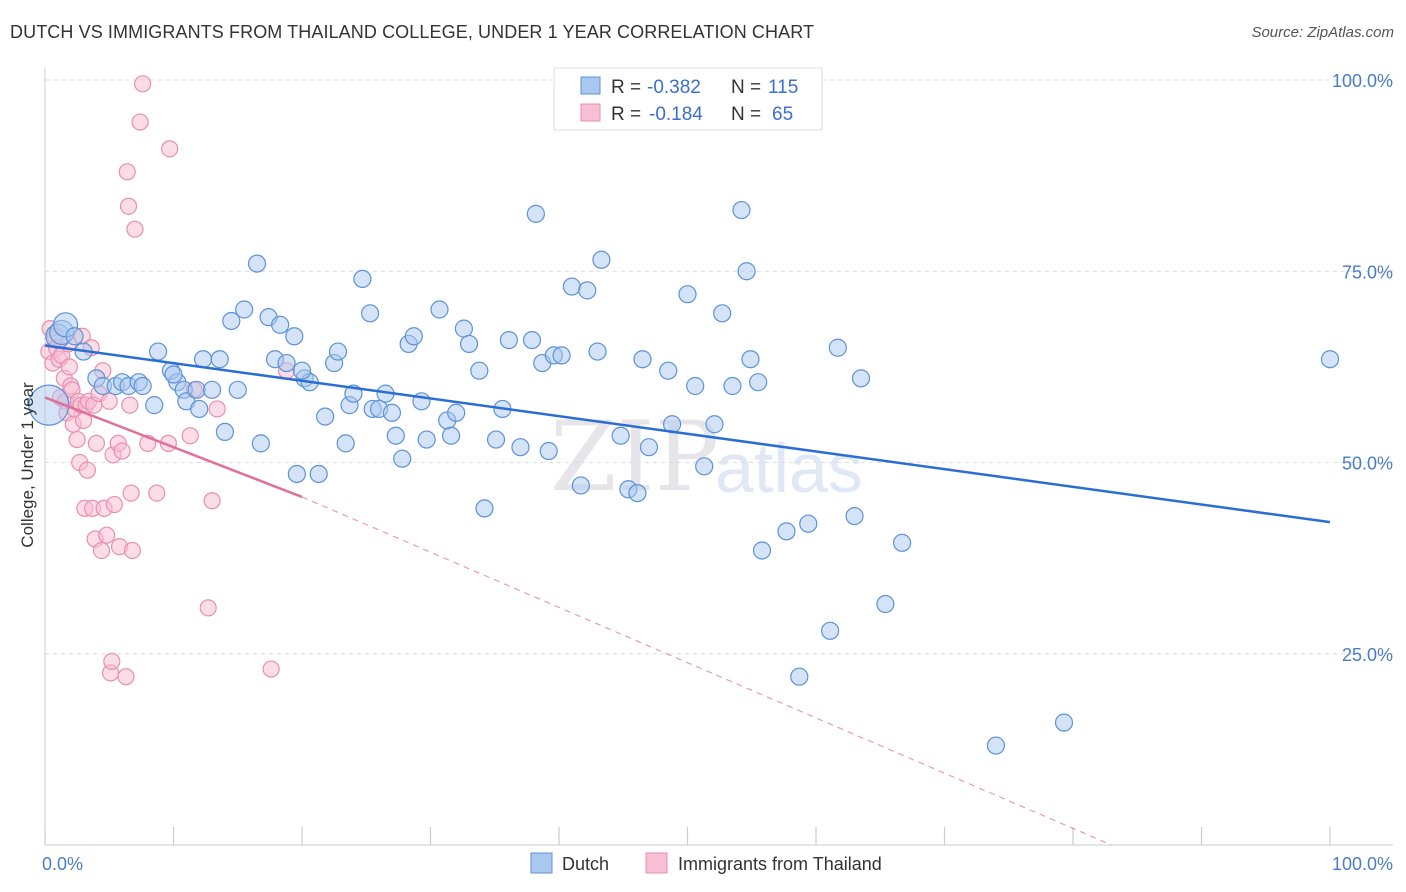 This screenshot has width=1406, height=892. Describe the element at coordinates (626, 114) in the screenshot. I see `legend-r-label-2: R =` at that location.